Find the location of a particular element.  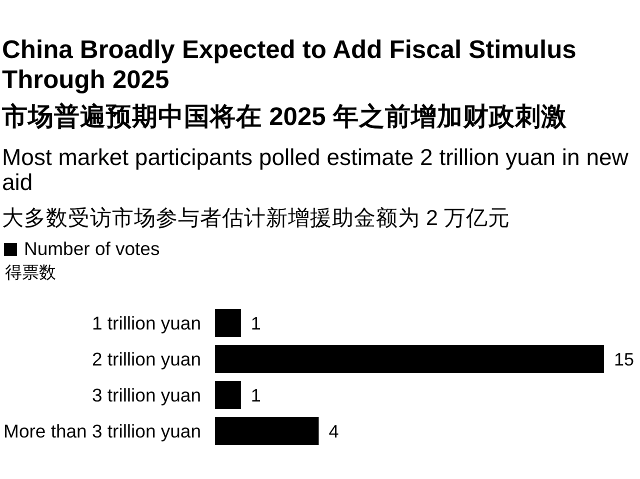

data-label: 4 is located at coordinates (333, 431).